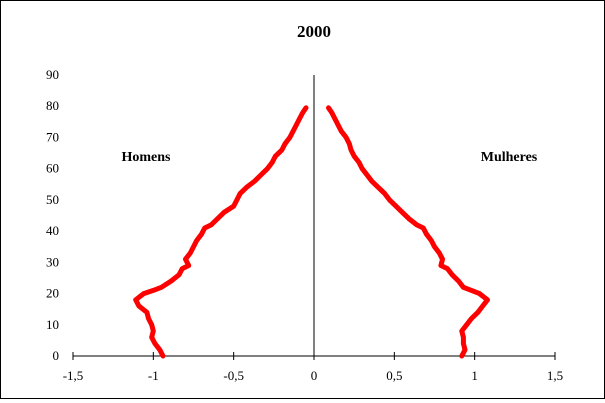 The width and height of the screenshot is (605, 403). Describe the element at coordinates (53, 215) in the screenshot. I see `y-axis-ticks: 0 10 20 30 40 50 60 70 80 90` at that location.